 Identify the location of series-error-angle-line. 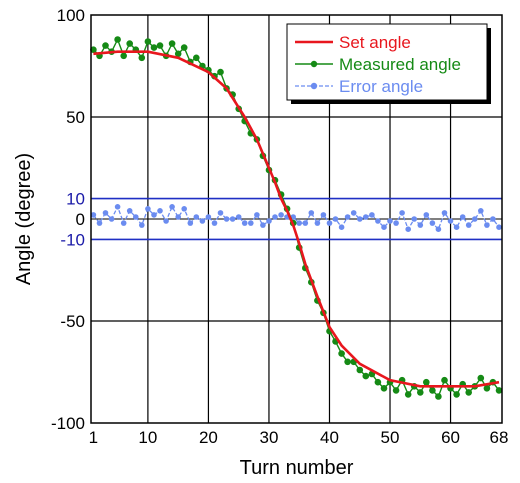
(296, 218).